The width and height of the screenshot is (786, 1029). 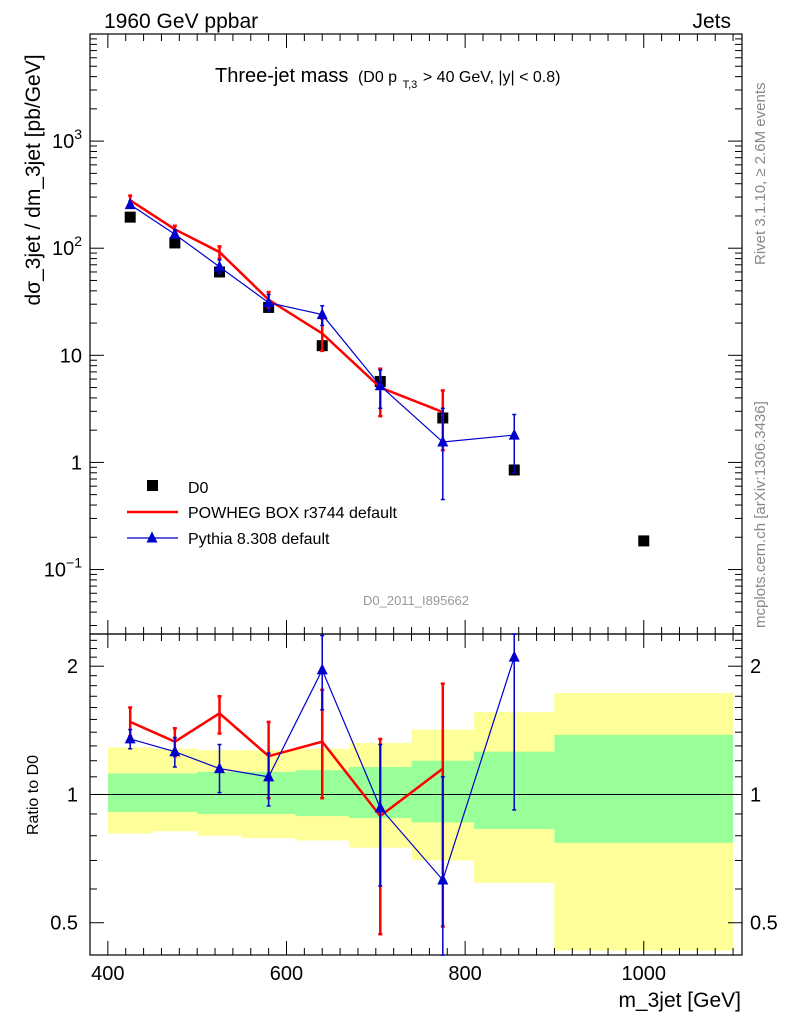 What do you see at coordinates (755, 667) in the screenshot?
I see `ratio-y-tick-label-right: 2` at bounding box center [755, 667].